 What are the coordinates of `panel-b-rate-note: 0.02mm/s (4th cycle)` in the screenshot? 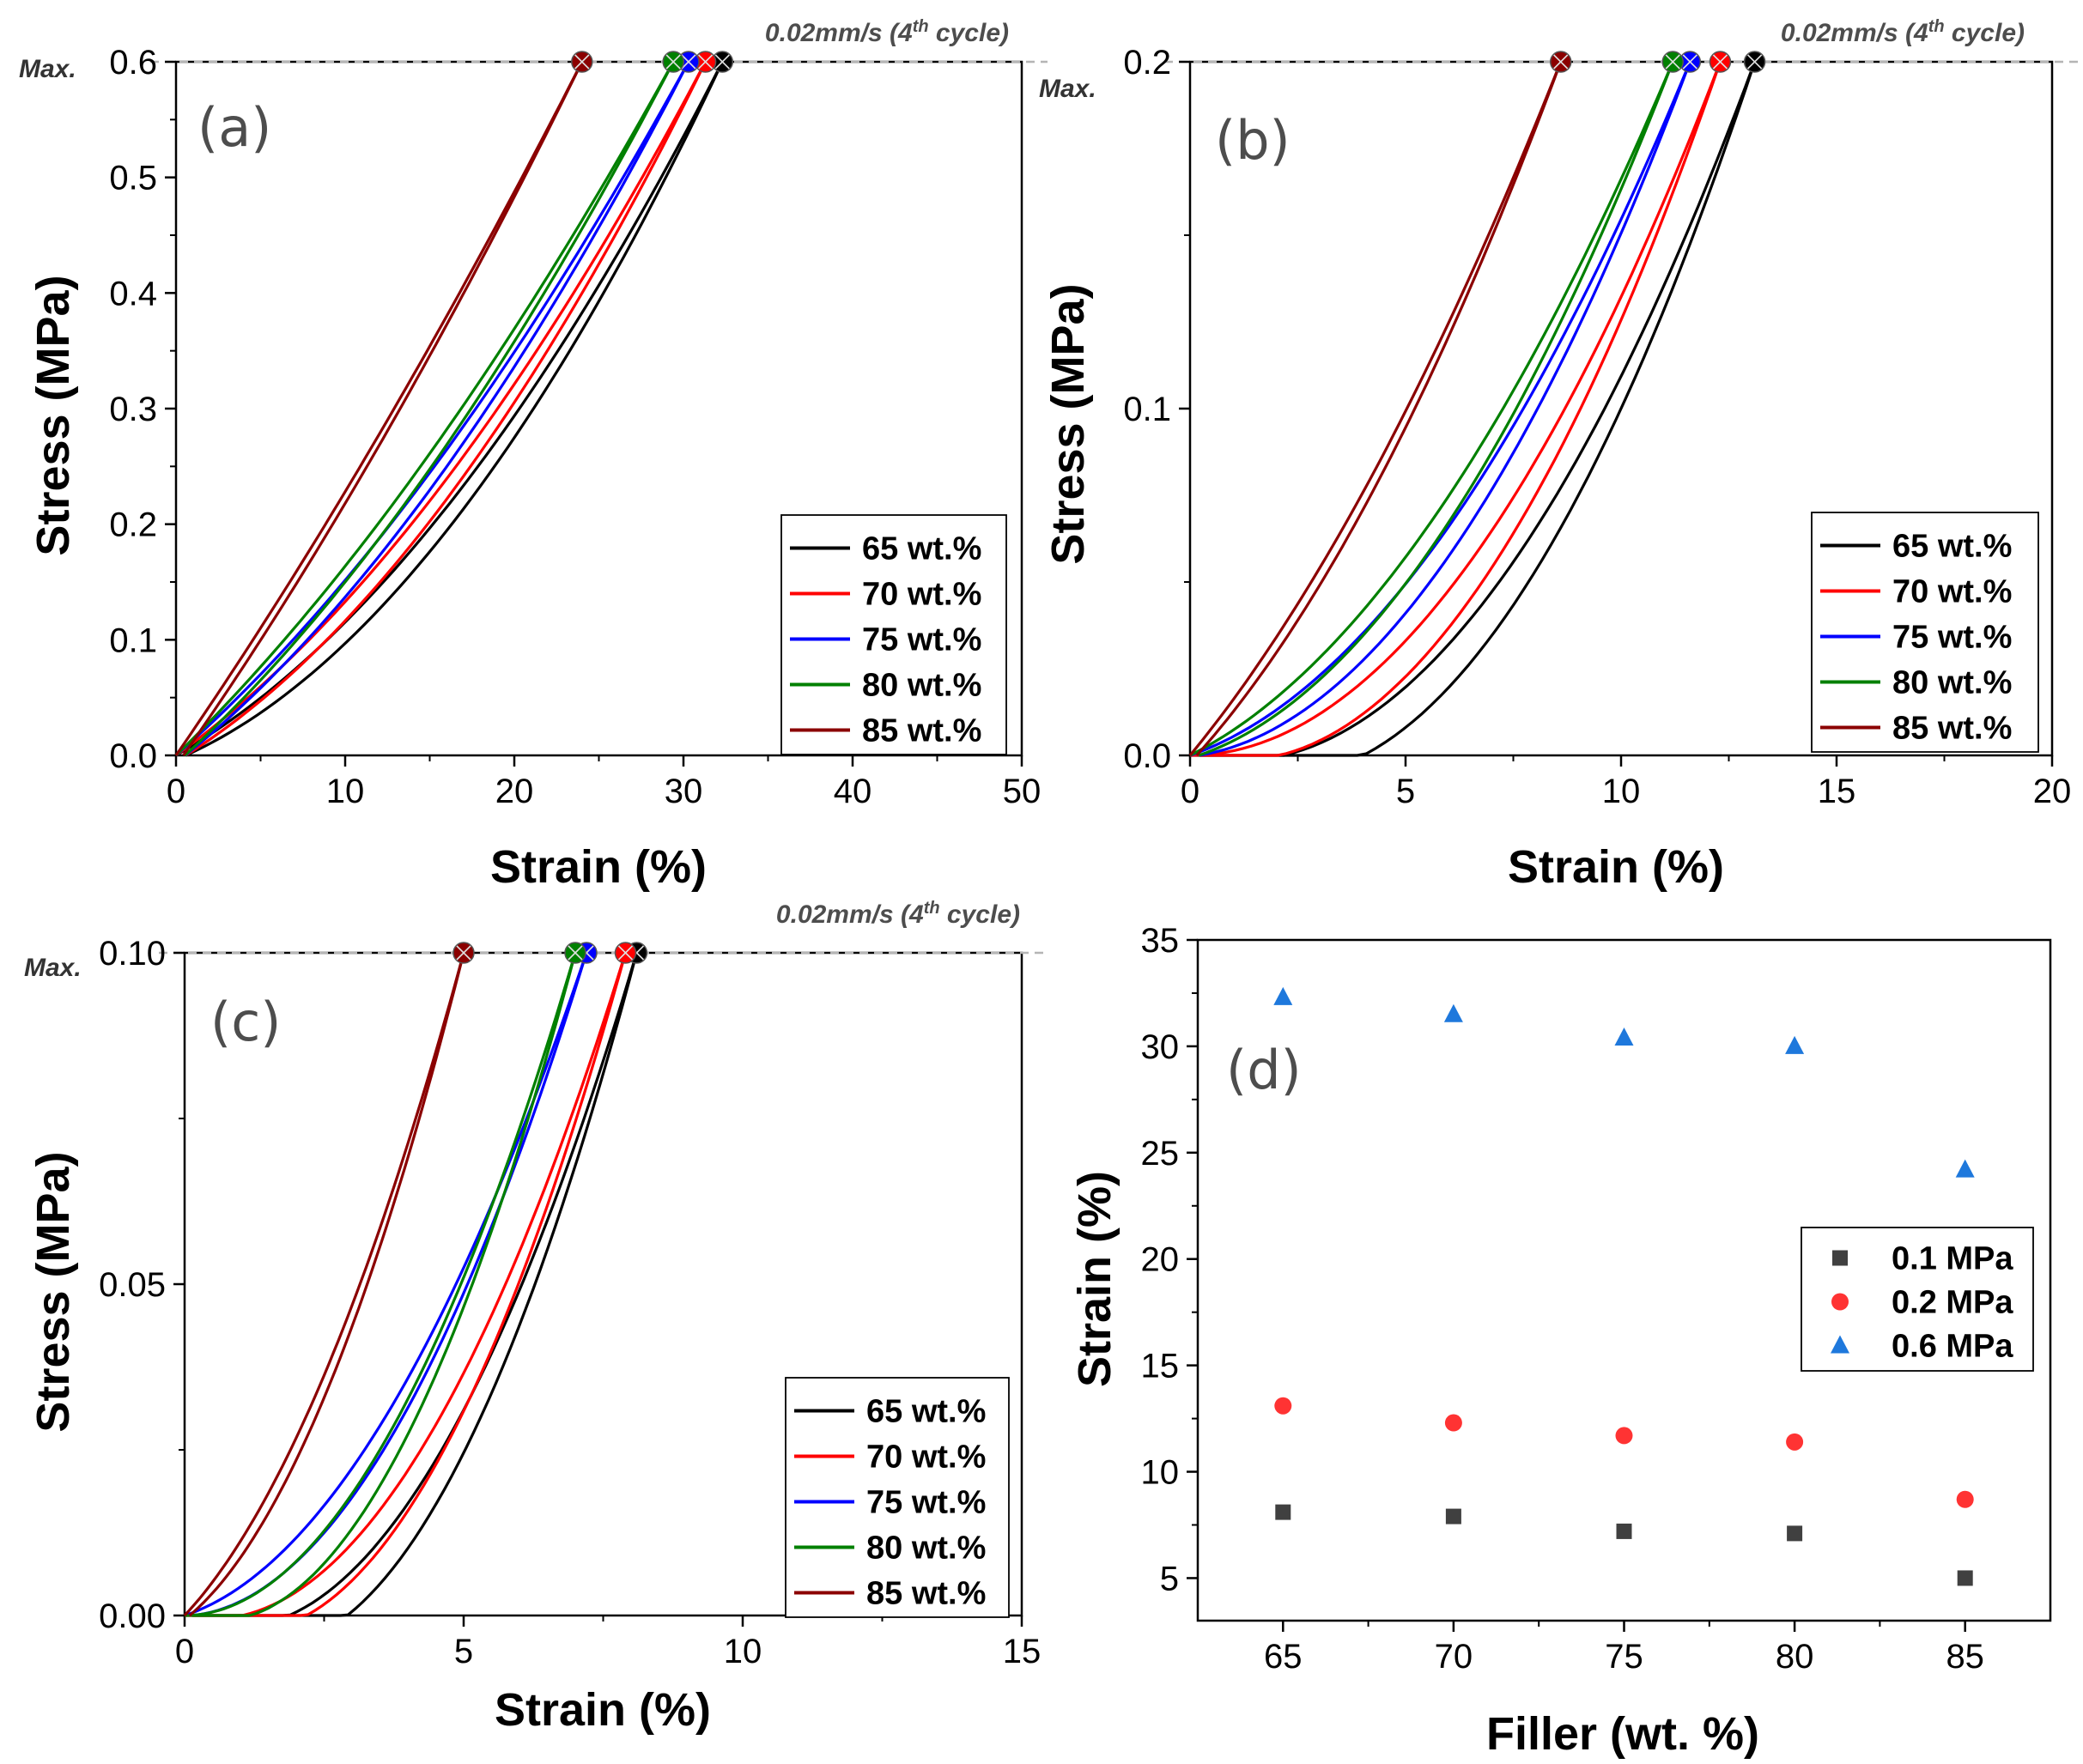 It's located at (1903, 32).